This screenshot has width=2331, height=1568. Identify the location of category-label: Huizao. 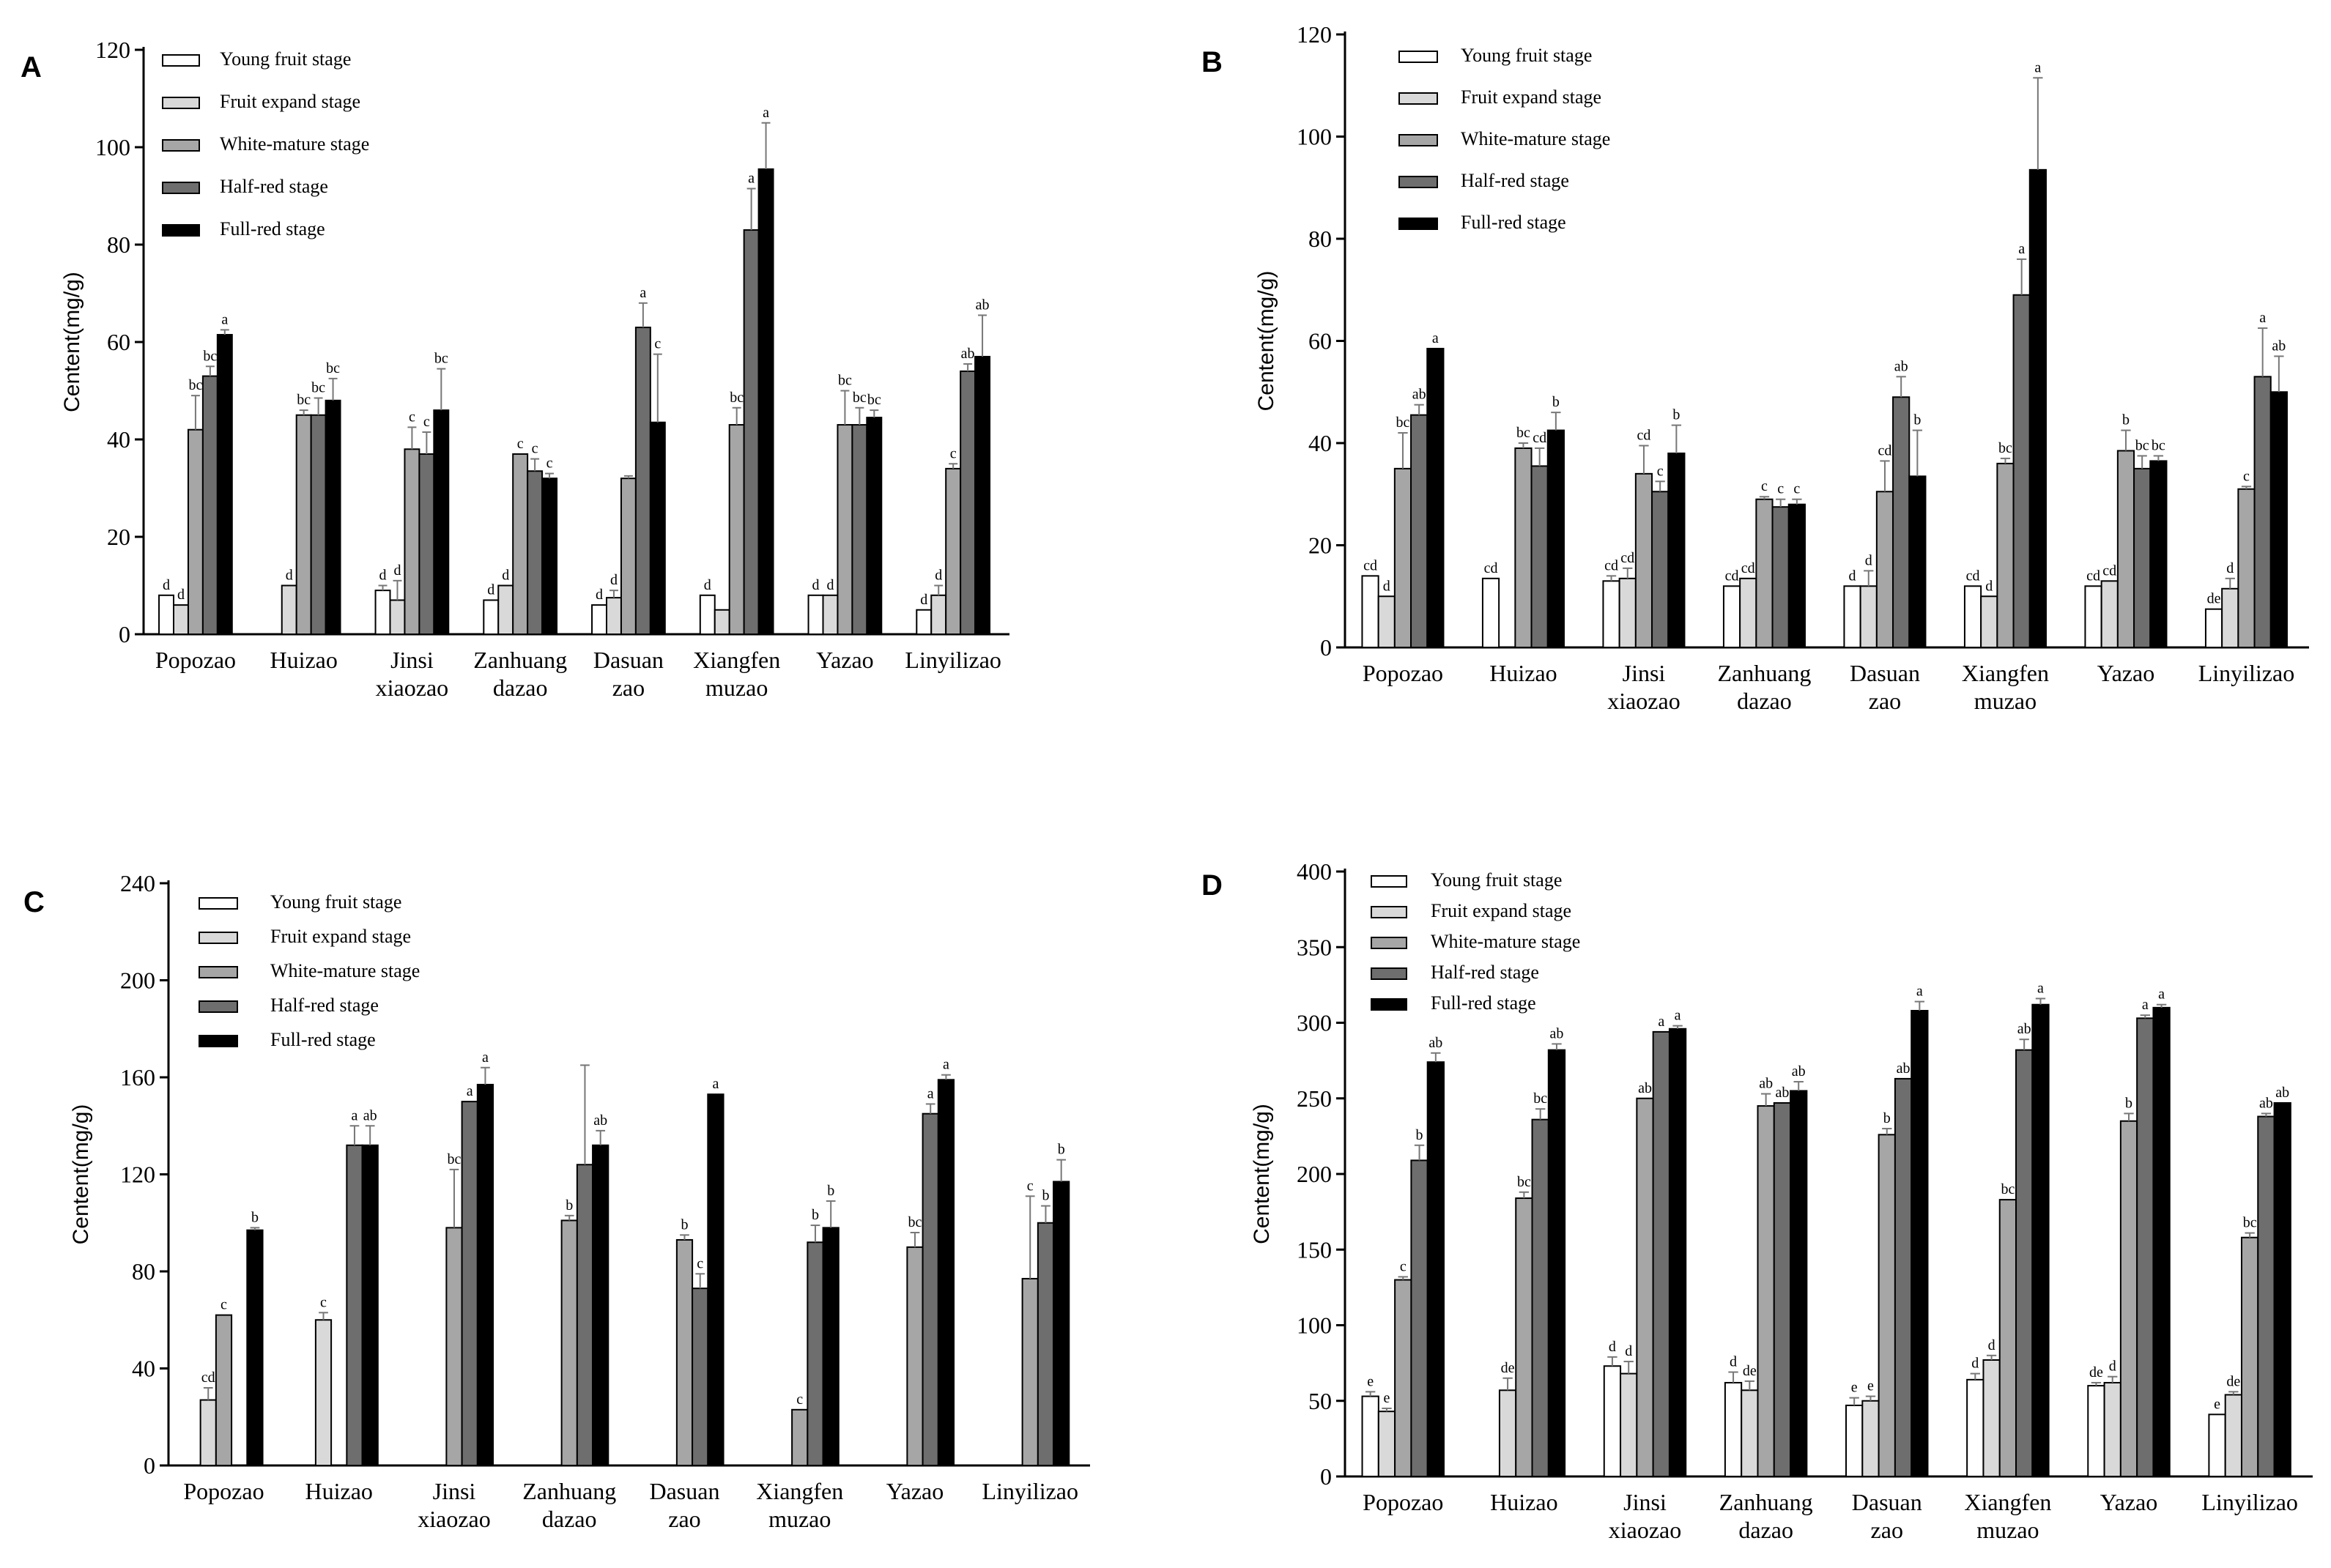
(303, 660).